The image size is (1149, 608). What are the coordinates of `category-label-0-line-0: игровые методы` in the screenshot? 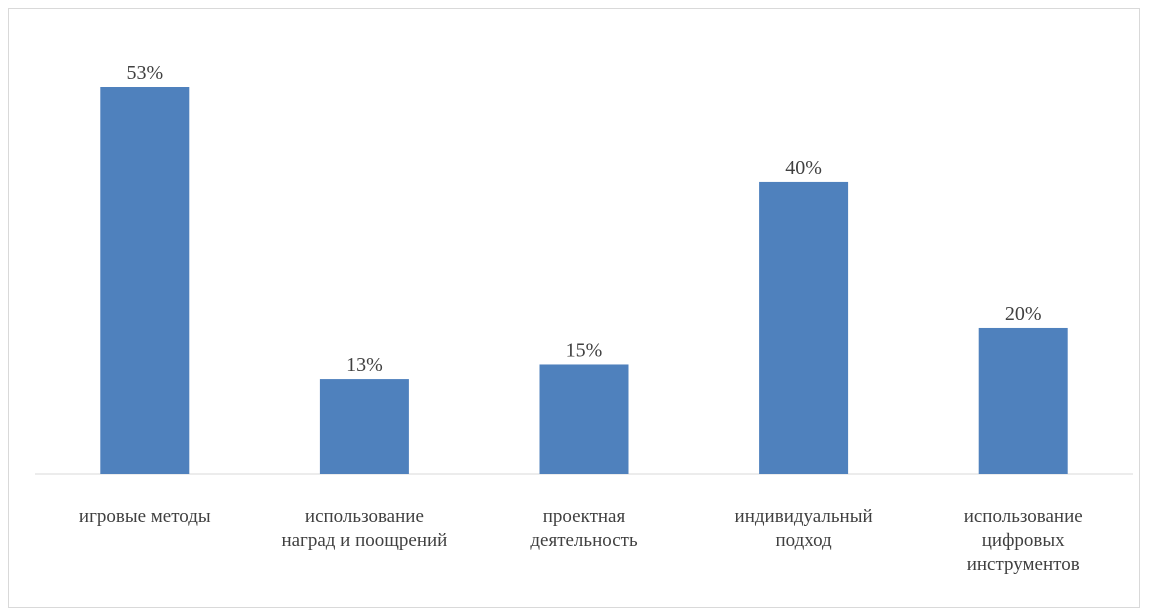 It's located at (145, 516).